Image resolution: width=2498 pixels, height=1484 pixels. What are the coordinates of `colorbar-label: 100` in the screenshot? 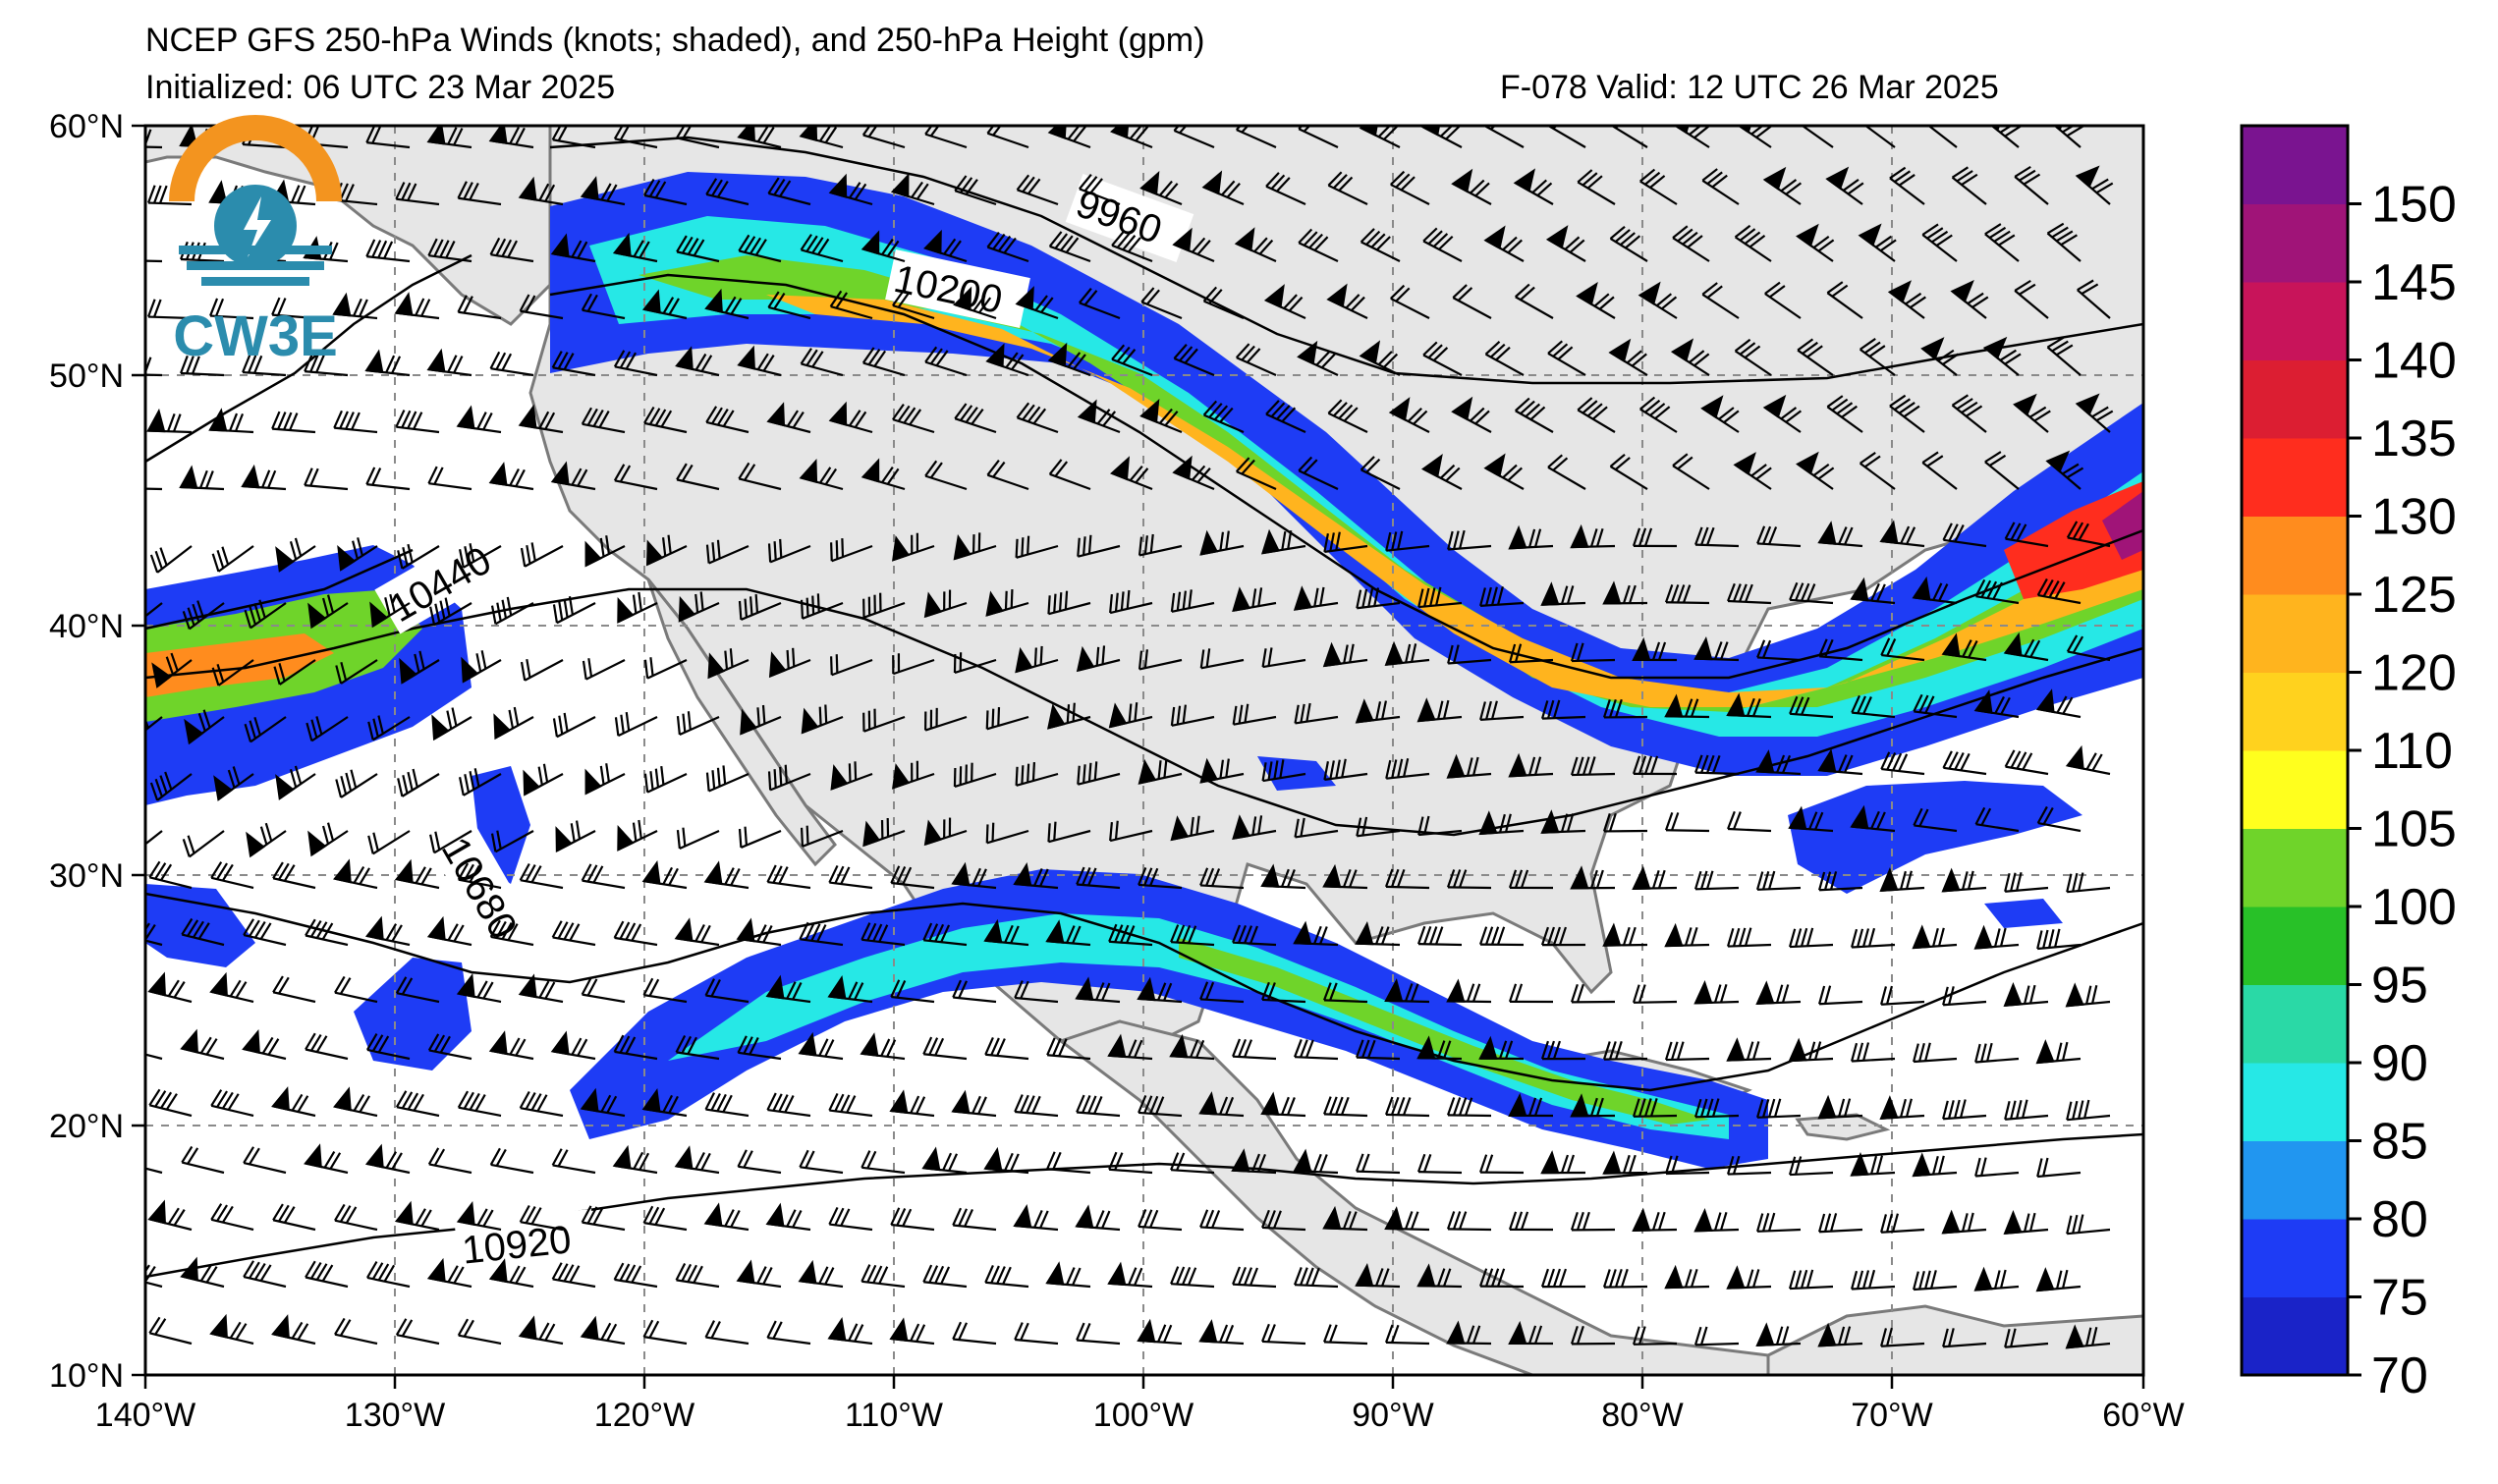 It's located at (2414, 907).